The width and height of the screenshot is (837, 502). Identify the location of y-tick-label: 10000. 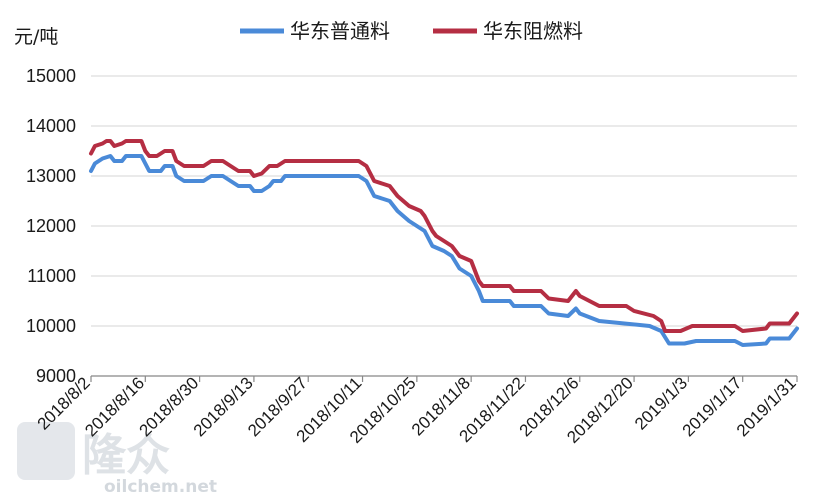
(51, 326).